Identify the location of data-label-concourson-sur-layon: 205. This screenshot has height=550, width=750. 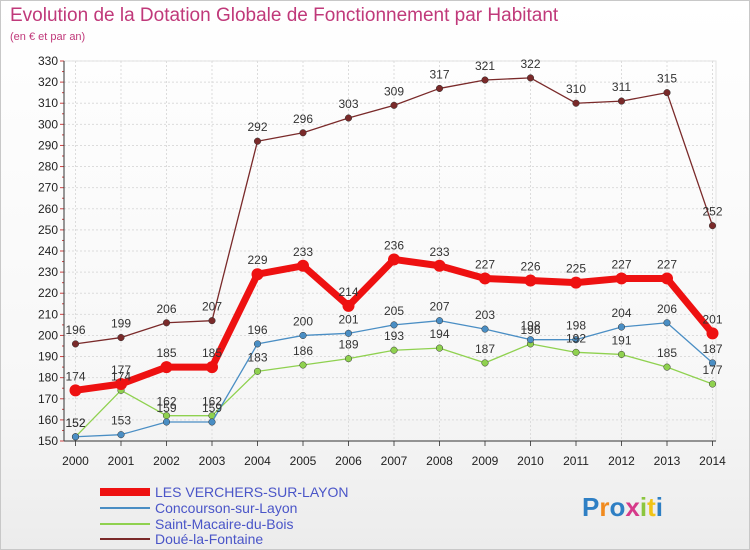
(394, 311).